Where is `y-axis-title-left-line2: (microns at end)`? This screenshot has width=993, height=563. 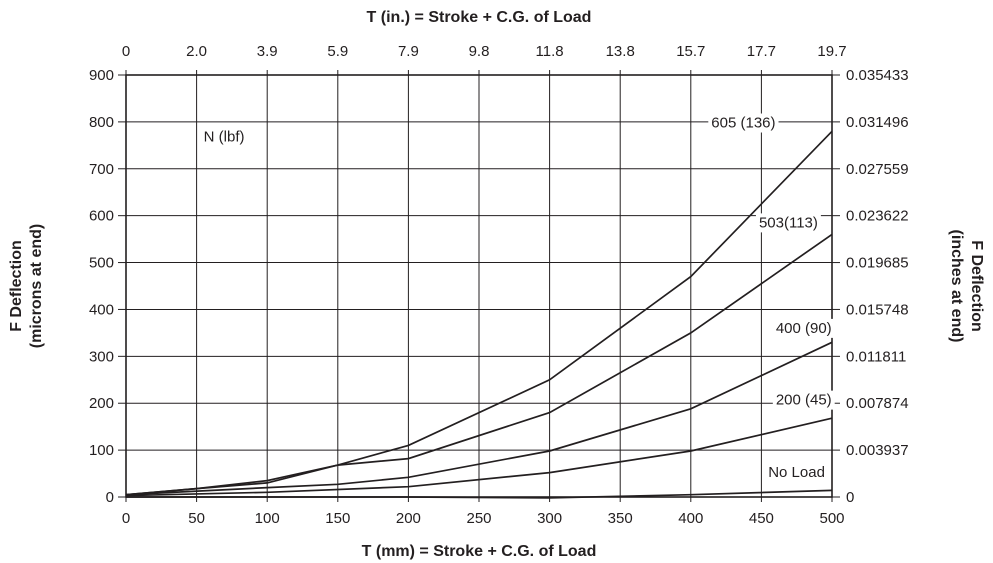
y-axis-title-left-line2: (microns at end) is located at coordinates (36, 286).